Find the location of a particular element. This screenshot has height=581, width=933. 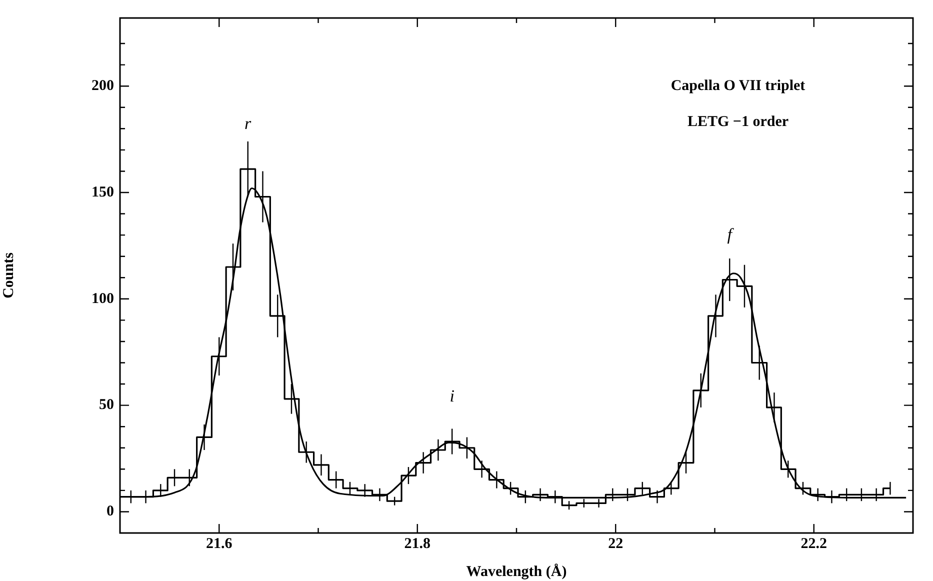

y-tick-label: 50 is located at coordinates (106, 405).